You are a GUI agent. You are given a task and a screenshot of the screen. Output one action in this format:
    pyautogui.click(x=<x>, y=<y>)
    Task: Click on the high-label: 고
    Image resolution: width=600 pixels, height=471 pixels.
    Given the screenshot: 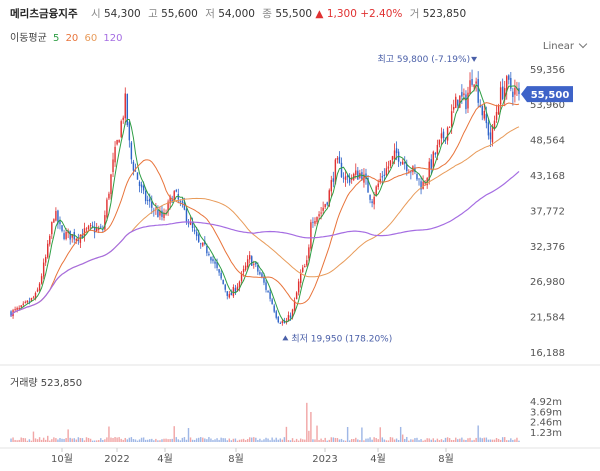 What is the action you would take?
    pyautogui.click(x=153, y=14)
    